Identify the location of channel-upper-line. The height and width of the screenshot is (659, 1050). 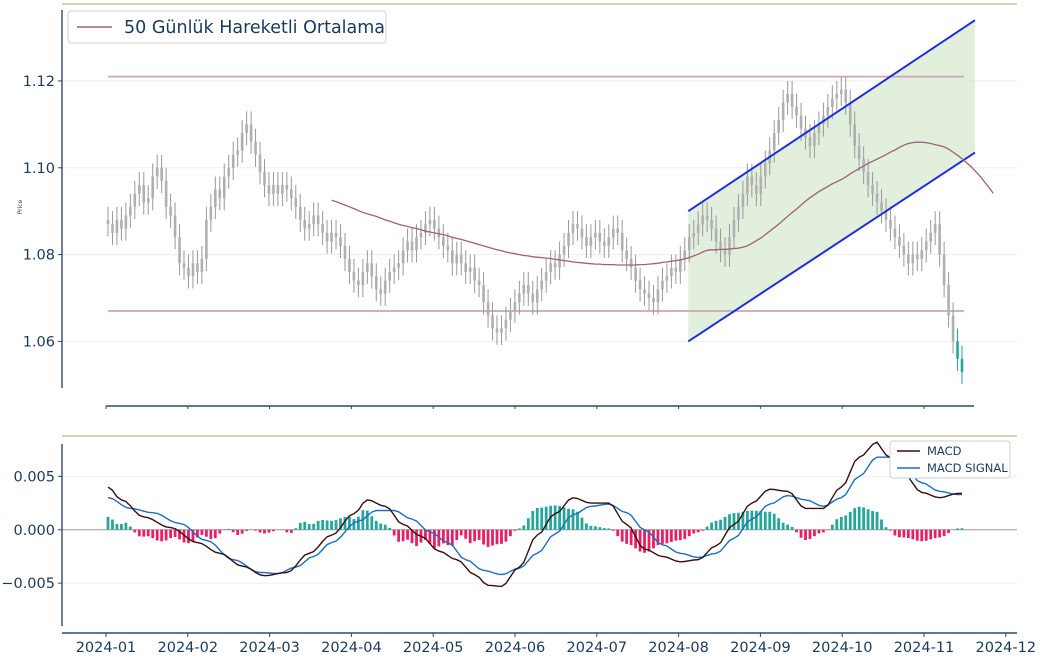
(831, 116).